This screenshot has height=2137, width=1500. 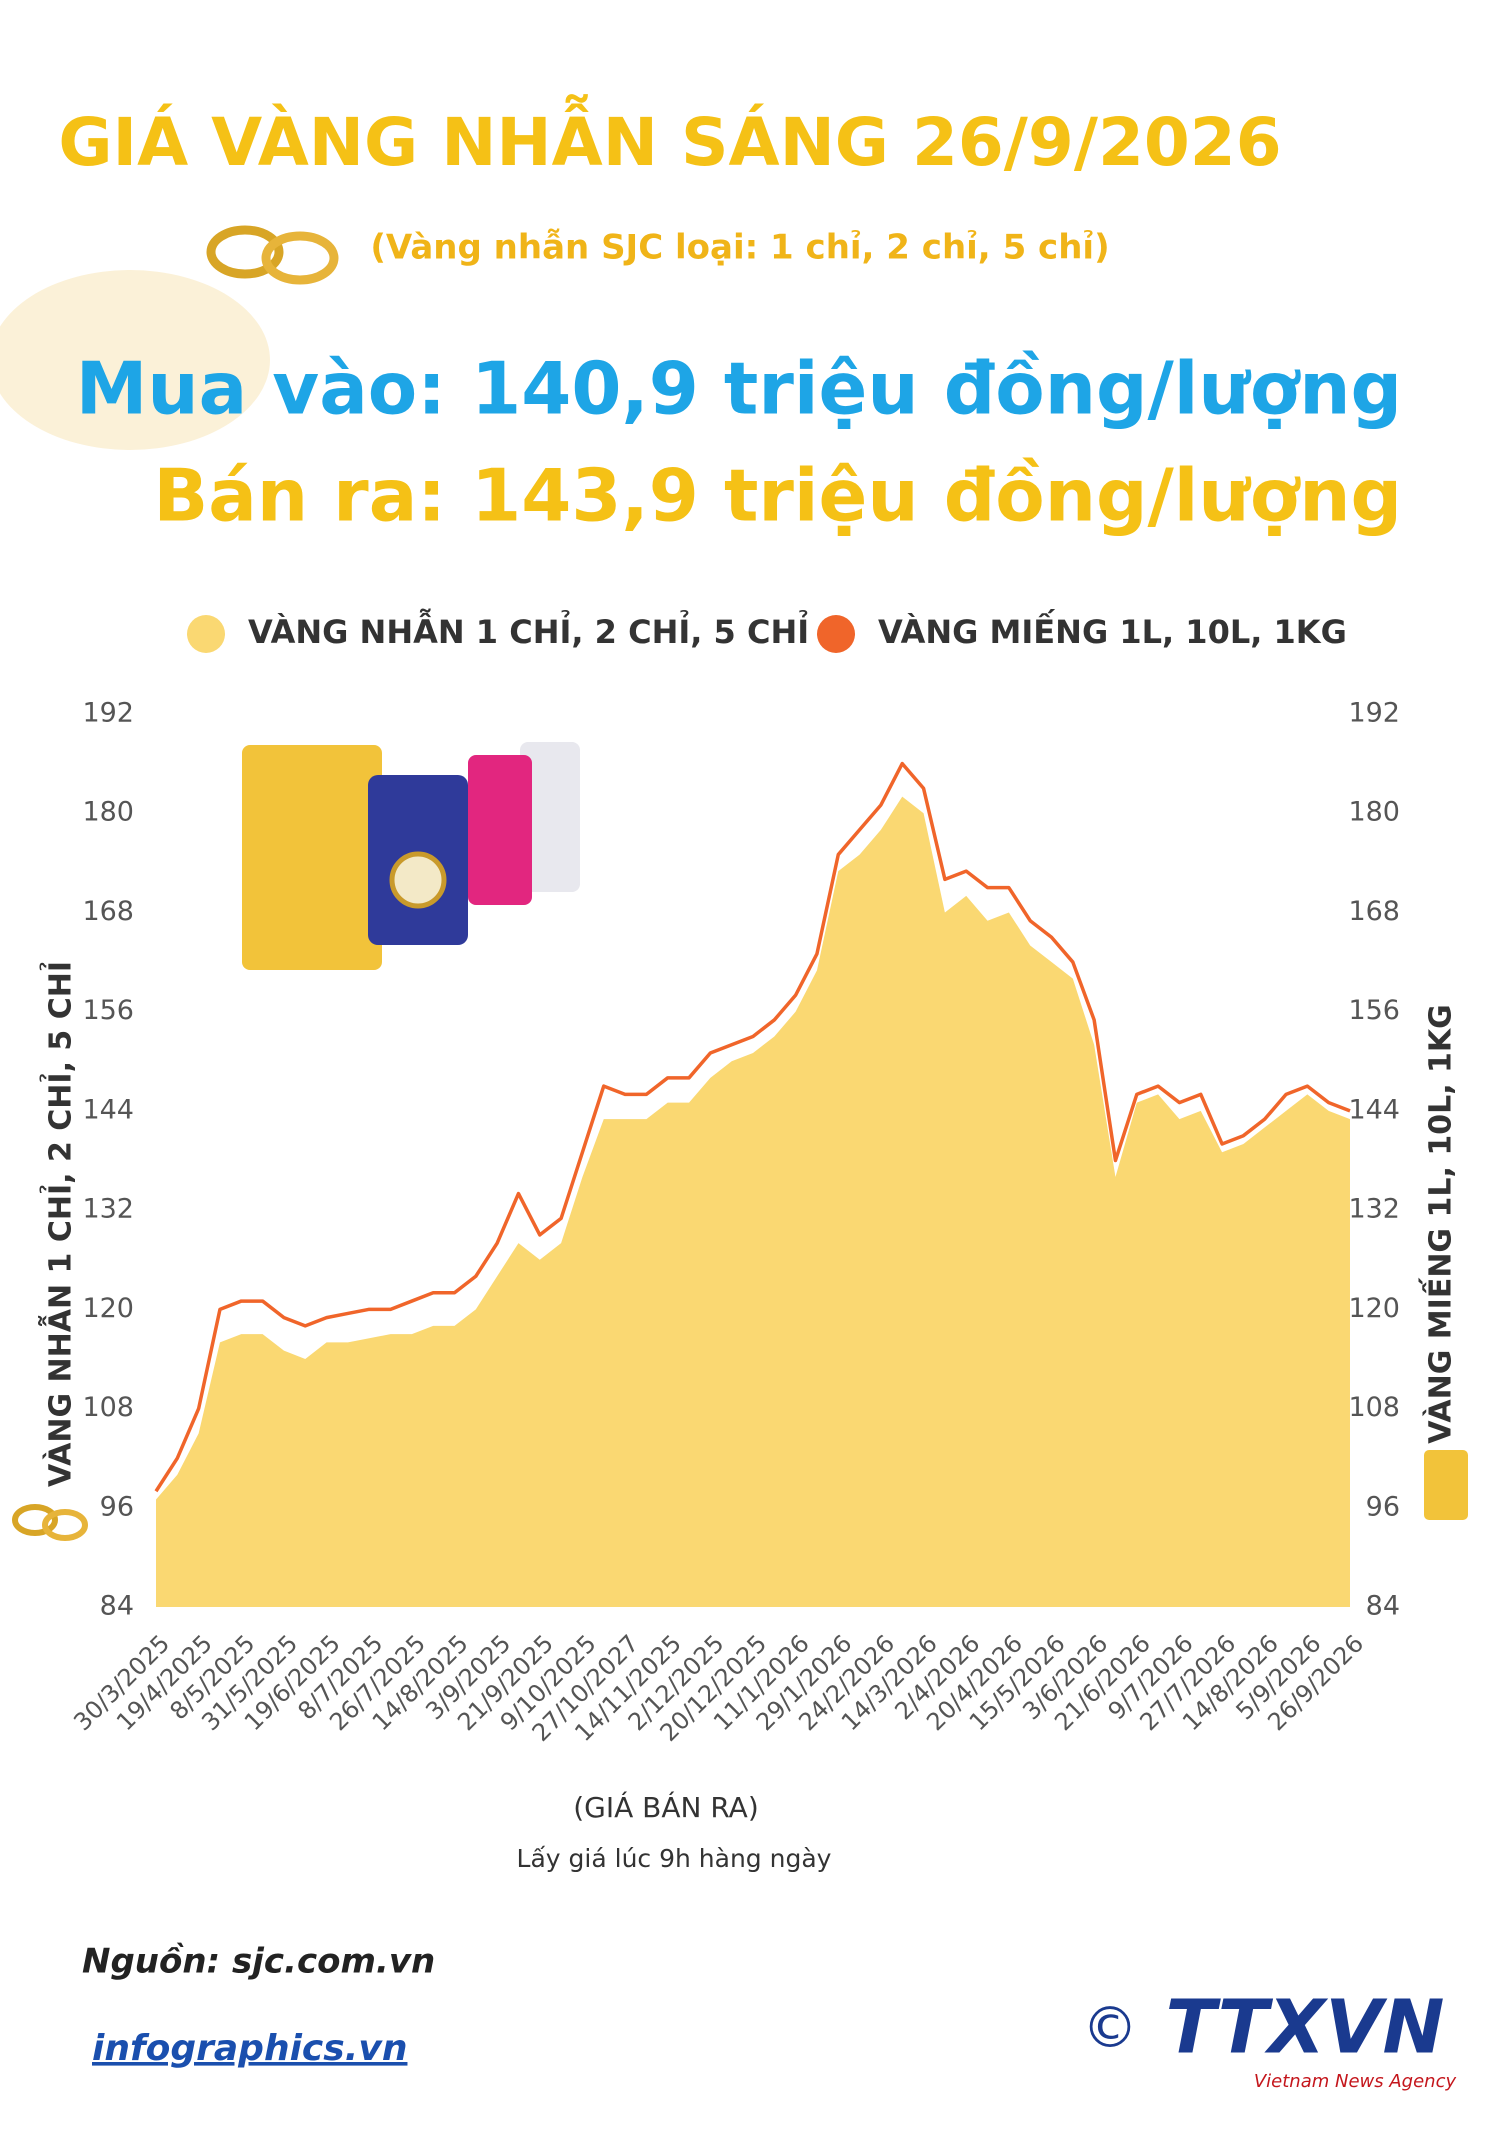 I want to click on y-tick-label: 144, so click(x=108, y=1109).